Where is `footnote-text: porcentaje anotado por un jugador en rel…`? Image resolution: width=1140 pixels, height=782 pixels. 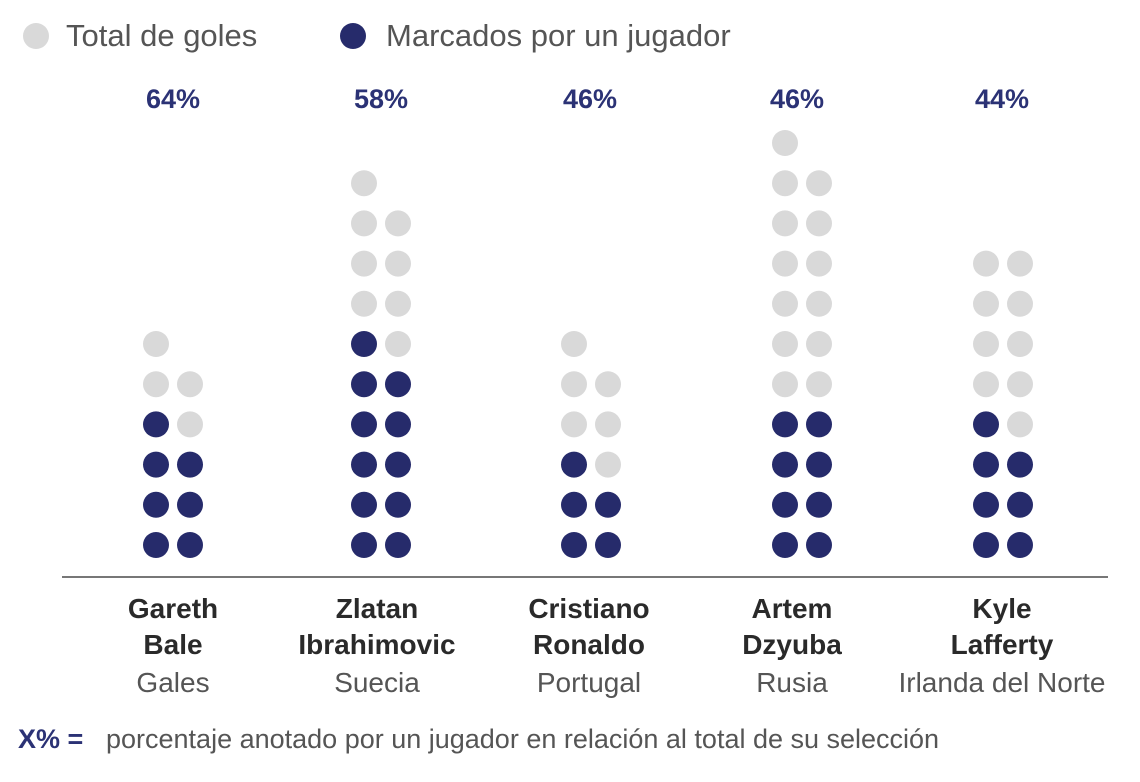 footnote-text: porcentaje anotado por un jugador en rel… is located at coordinates (522, 739).